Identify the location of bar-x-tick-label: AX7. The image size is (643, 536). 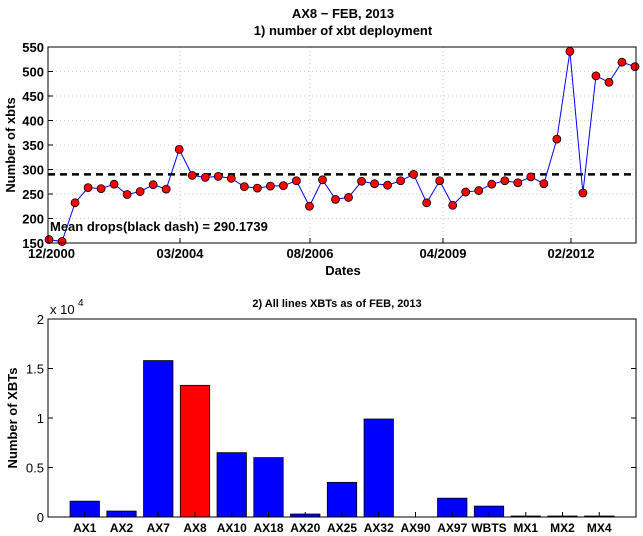
(159, 528).